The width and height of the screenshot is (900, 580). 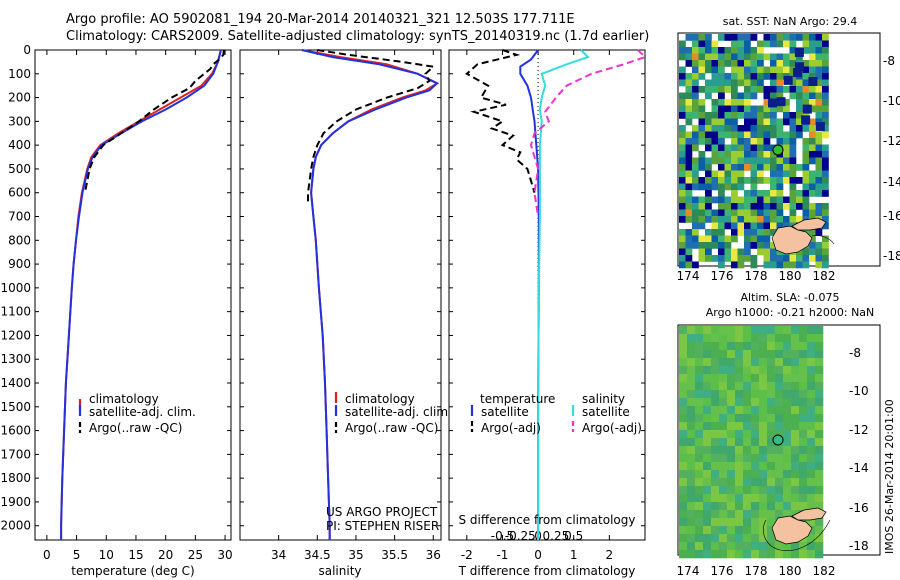 What do you see at coordinates (124, 399) in the screenshot?
I see `legend-label-climatology: climatology` at bounding box center [124, 399].